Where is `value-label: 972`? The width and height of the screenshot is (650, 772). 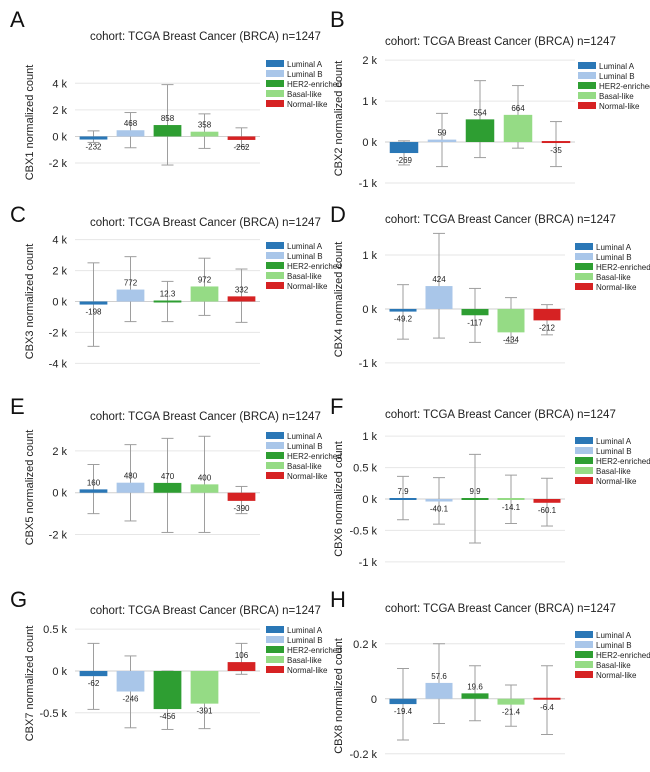
value-label: 972 is located at coordinates (205, 279).